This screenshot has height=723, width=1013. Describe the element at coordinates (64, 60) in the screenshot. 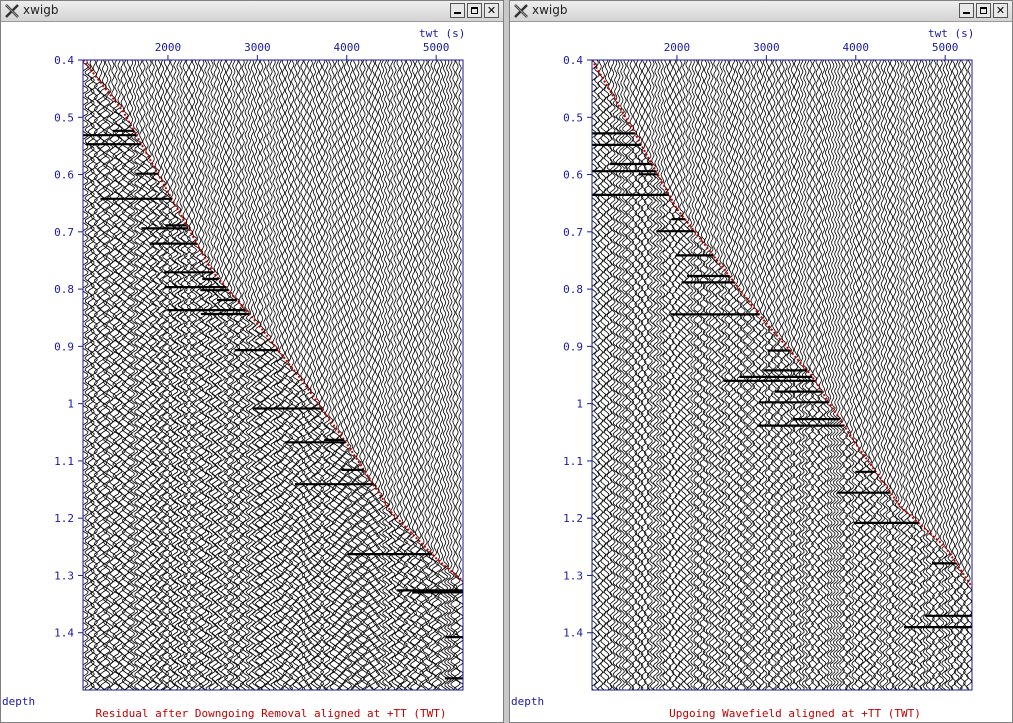

I see `y-tick-label: 0.4` at that location.